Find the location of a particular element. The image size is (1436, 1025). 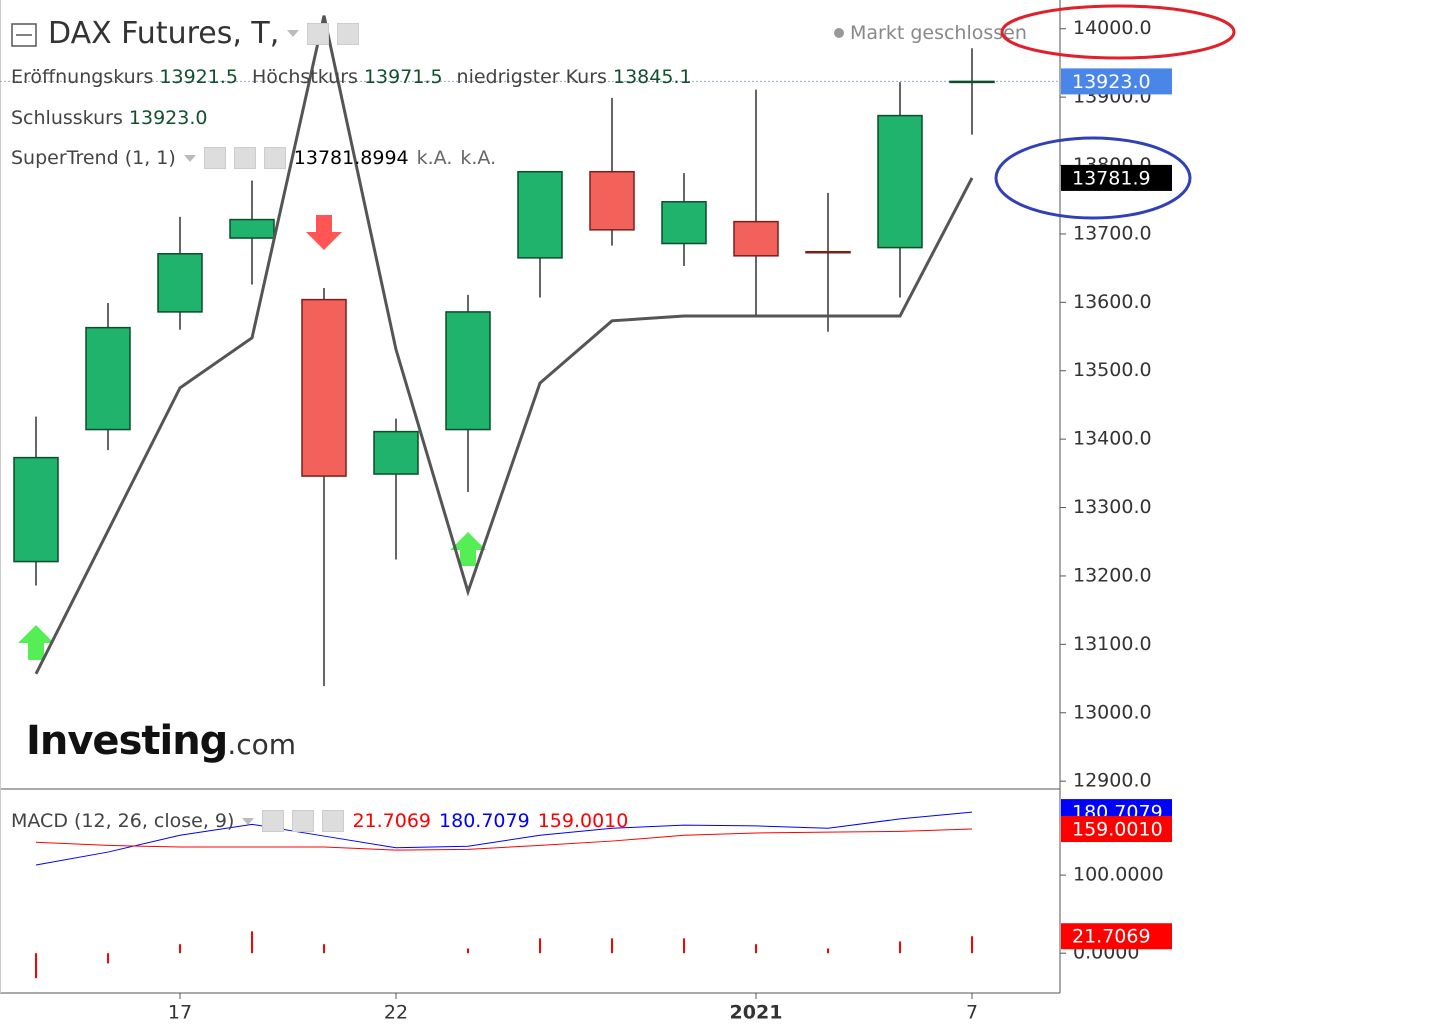

legend-label: Höchstkurs is located at coordinates (305, 77).